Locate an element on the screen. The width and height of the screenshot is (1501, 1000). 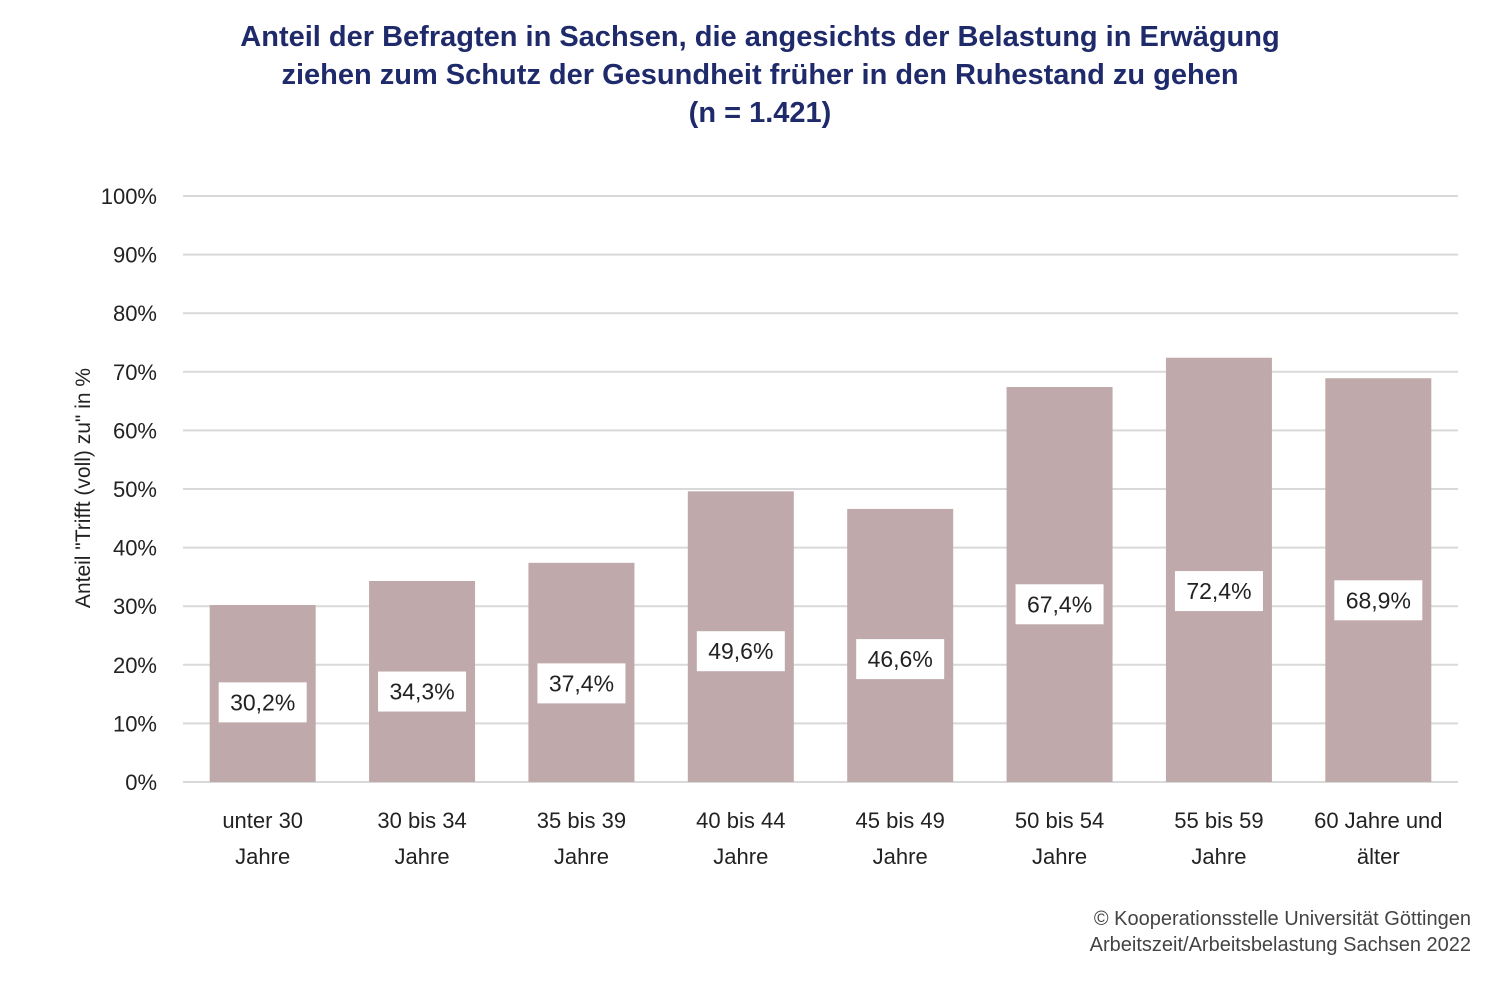
y-tick-label: 60% is located at coordinates (135, 430).